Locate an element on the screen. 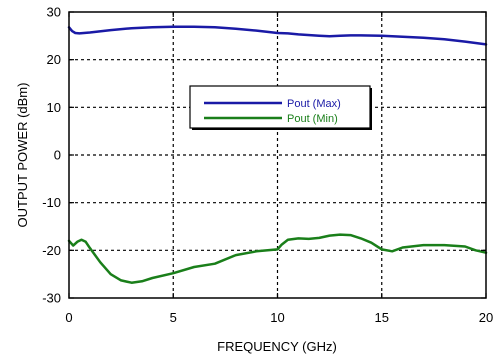 Image resolution: width=495 pixels, height=356 pixels. y-tick-label: -20 is located at coordinates (51, 250).